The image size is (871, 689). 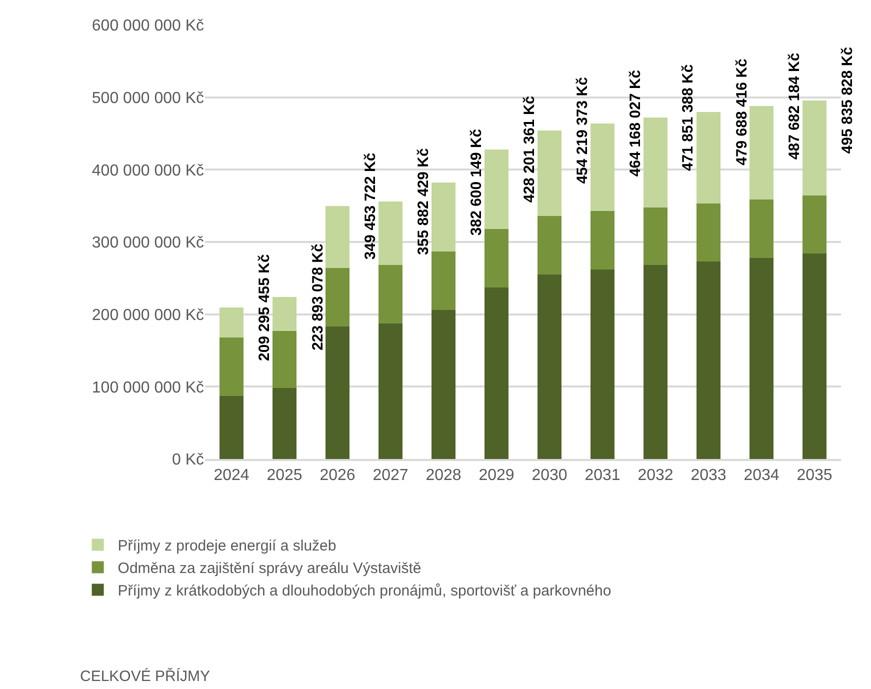 What do you see at coordinates (148, 243) in the screenshot?
I see `y-tick-label: 300 000 000 Kč` at bounding box center [148, 243].